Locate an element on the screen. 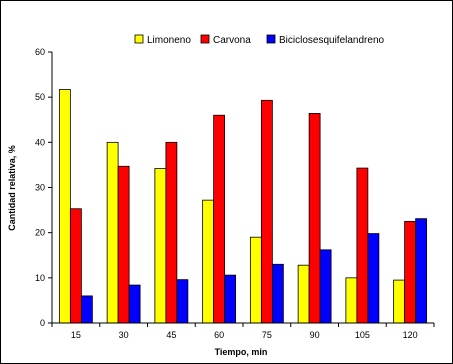  x-tick-label: 105 is located at coordinates (362, 335).